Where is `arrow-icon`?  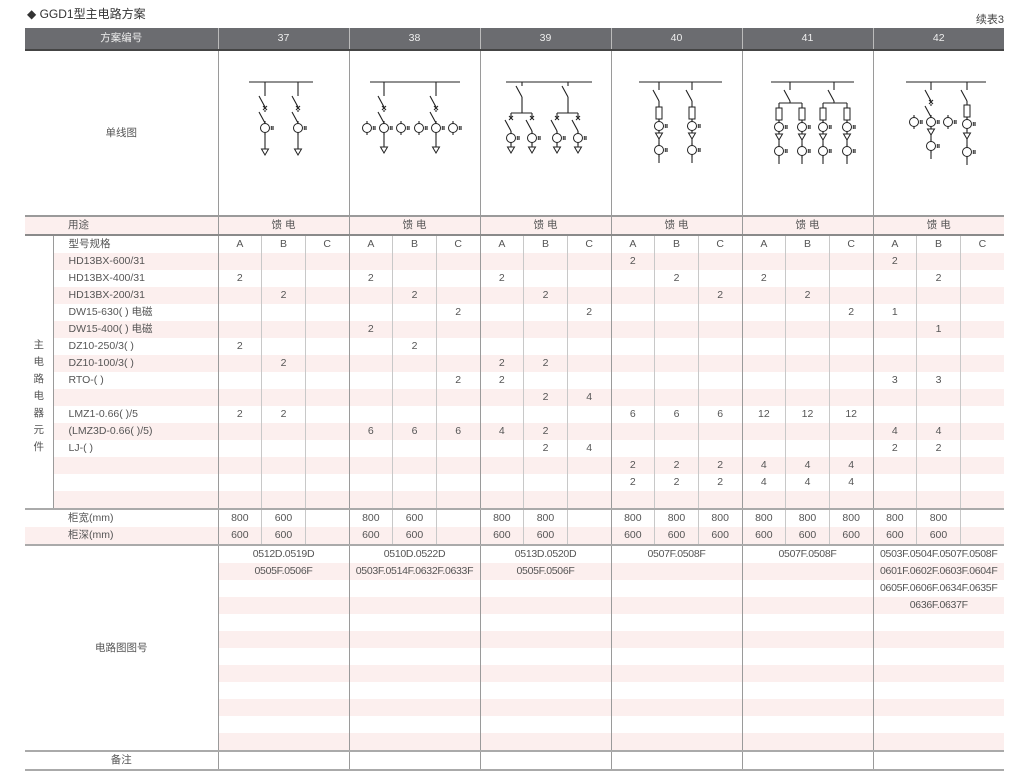
arrow-icon is located at coordinates (691, 136).